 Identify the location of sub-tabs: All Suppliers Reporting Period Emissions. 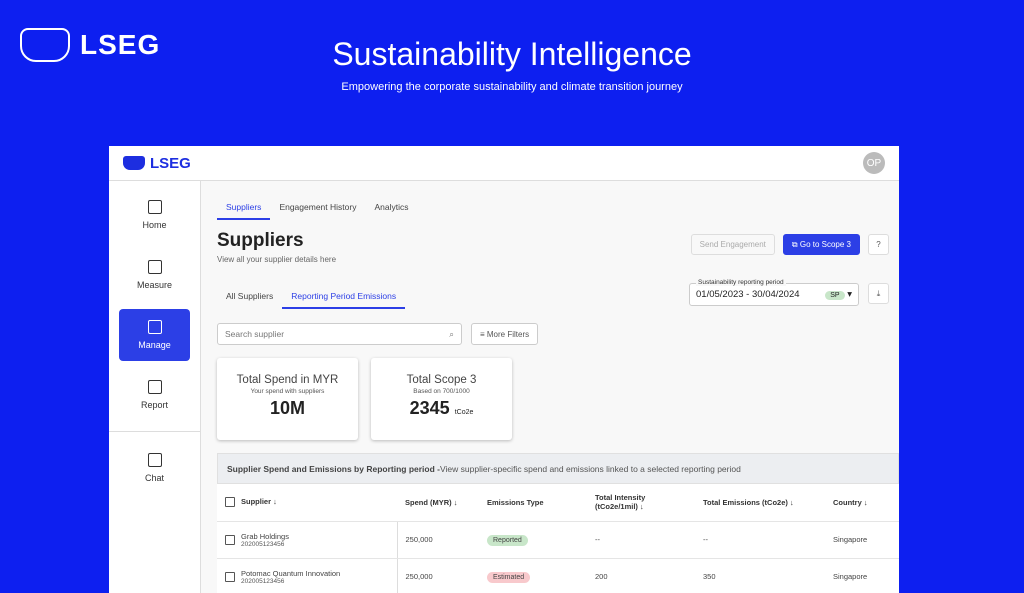
(558, 298).